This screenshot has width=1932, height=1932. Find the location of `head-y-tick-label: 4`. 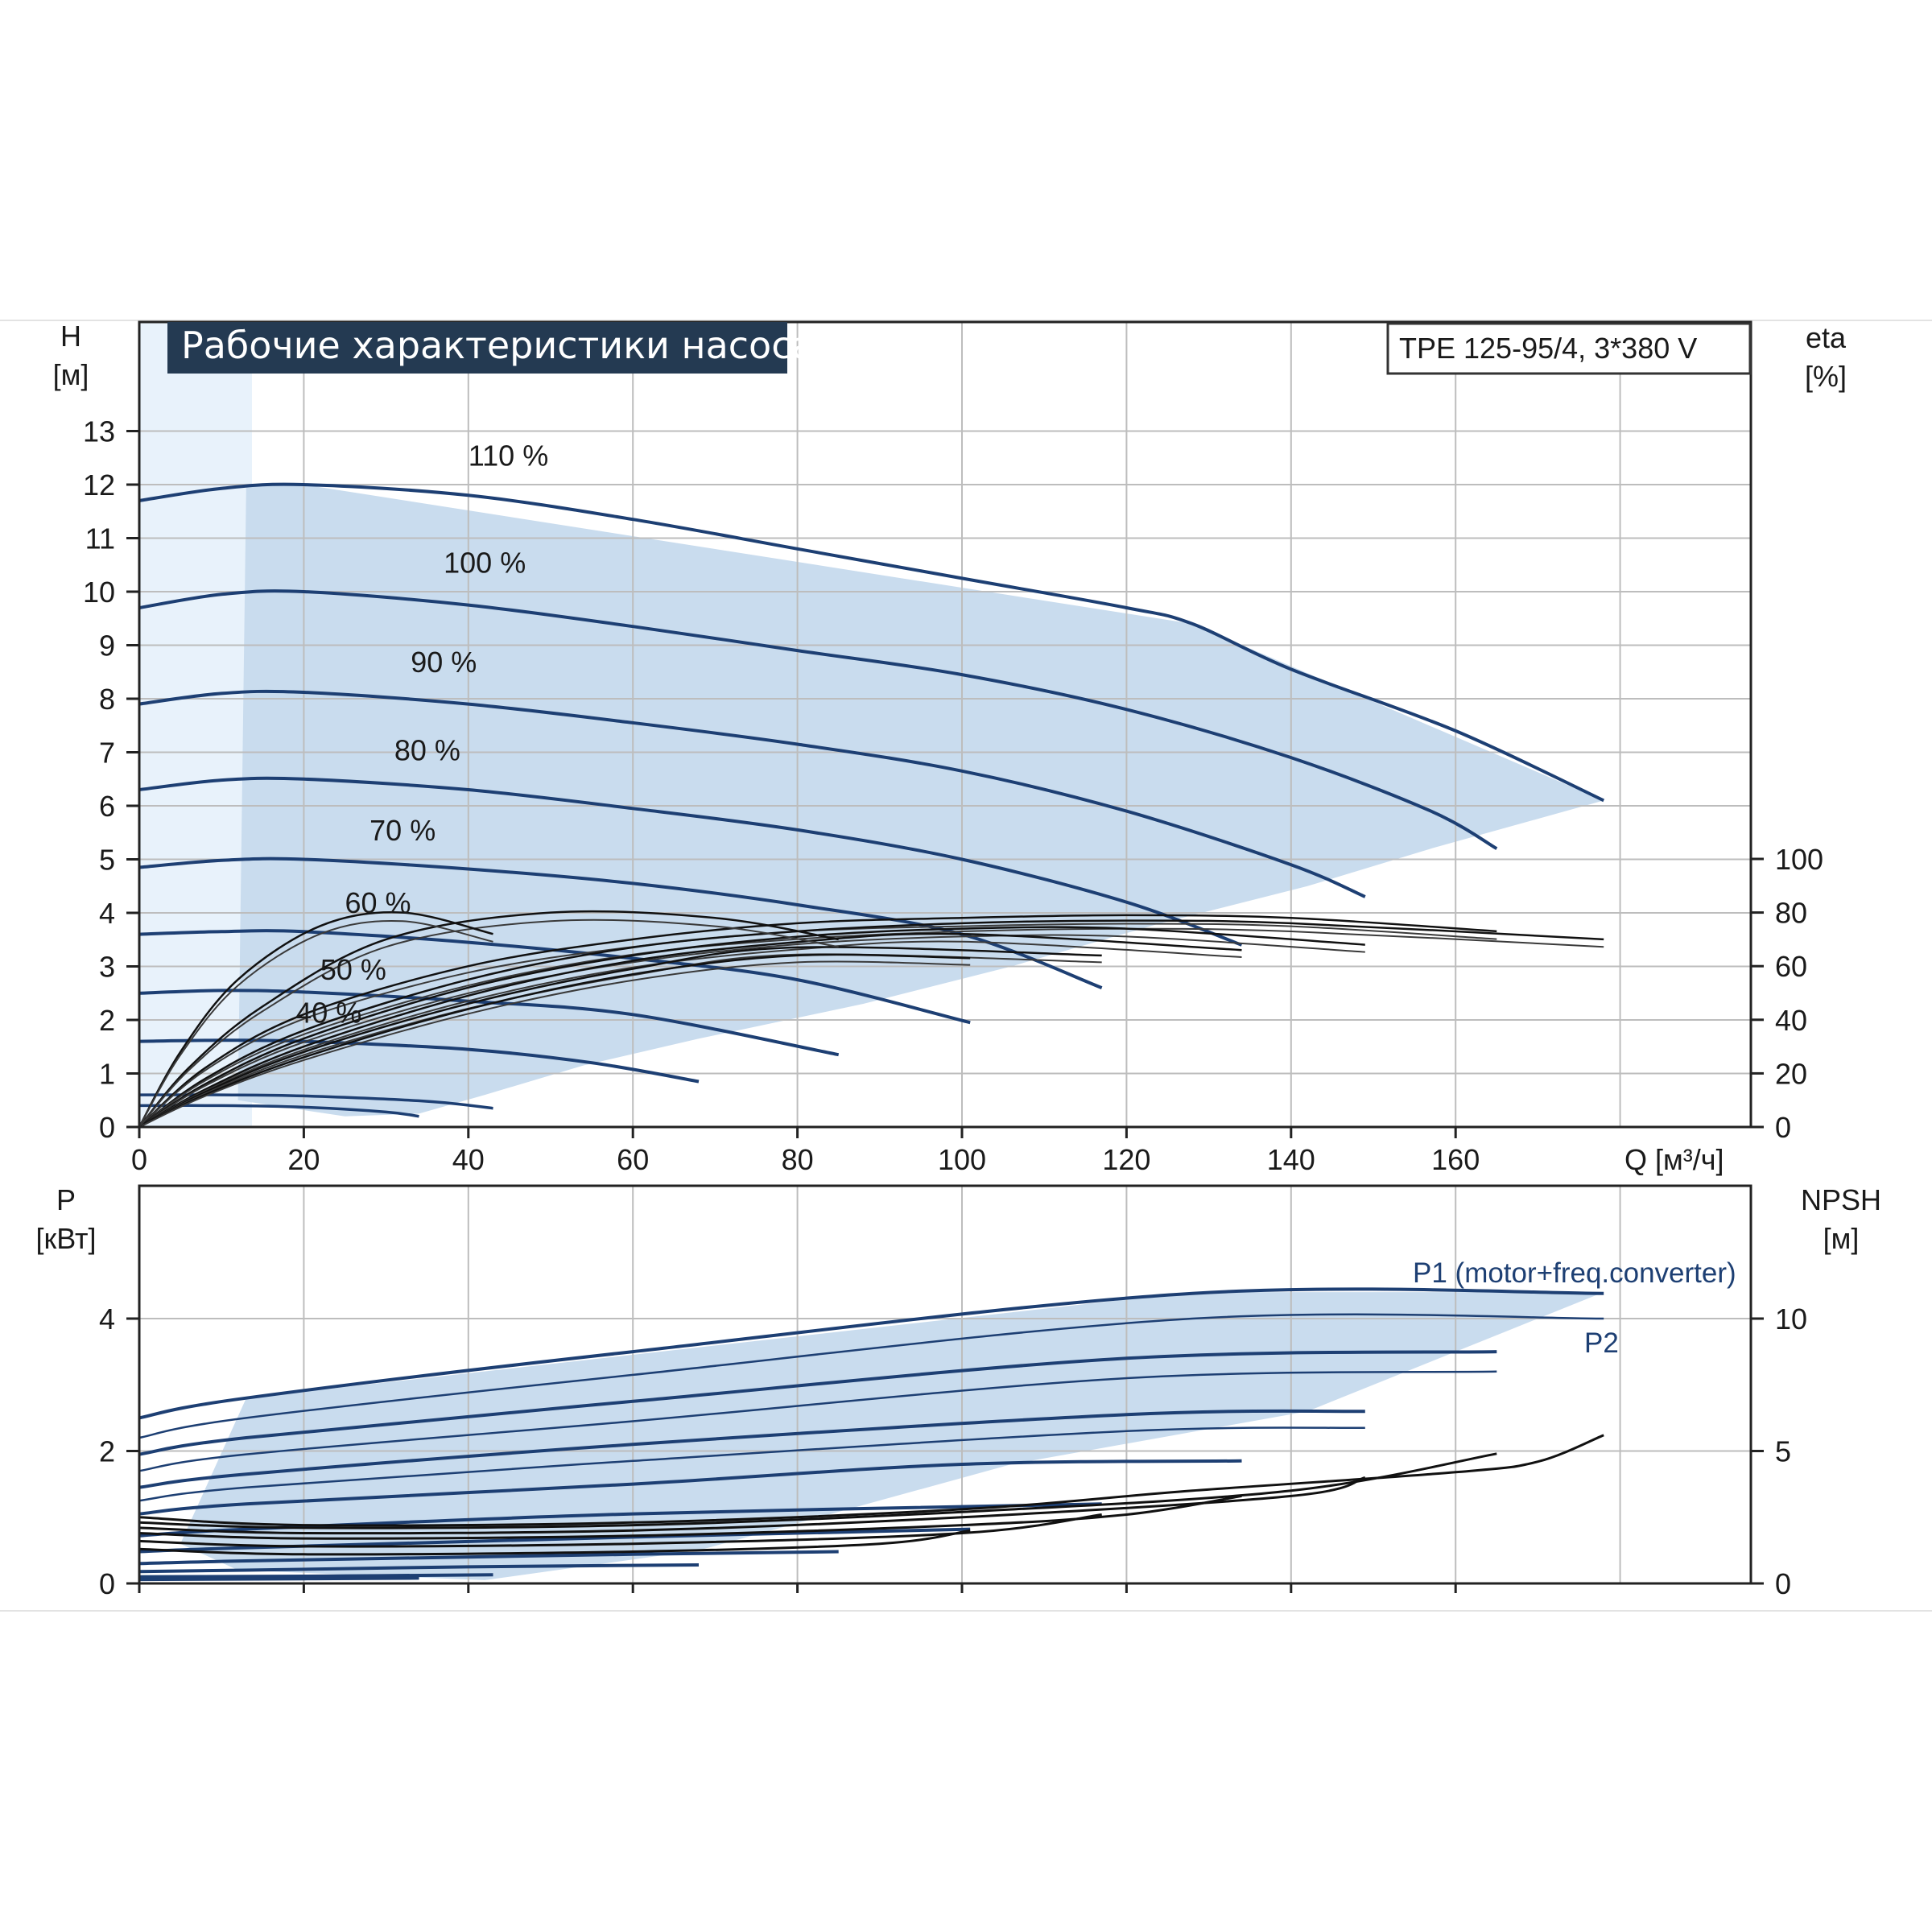

head-y-tick-label: 4 is located at coordinates (107, 913).